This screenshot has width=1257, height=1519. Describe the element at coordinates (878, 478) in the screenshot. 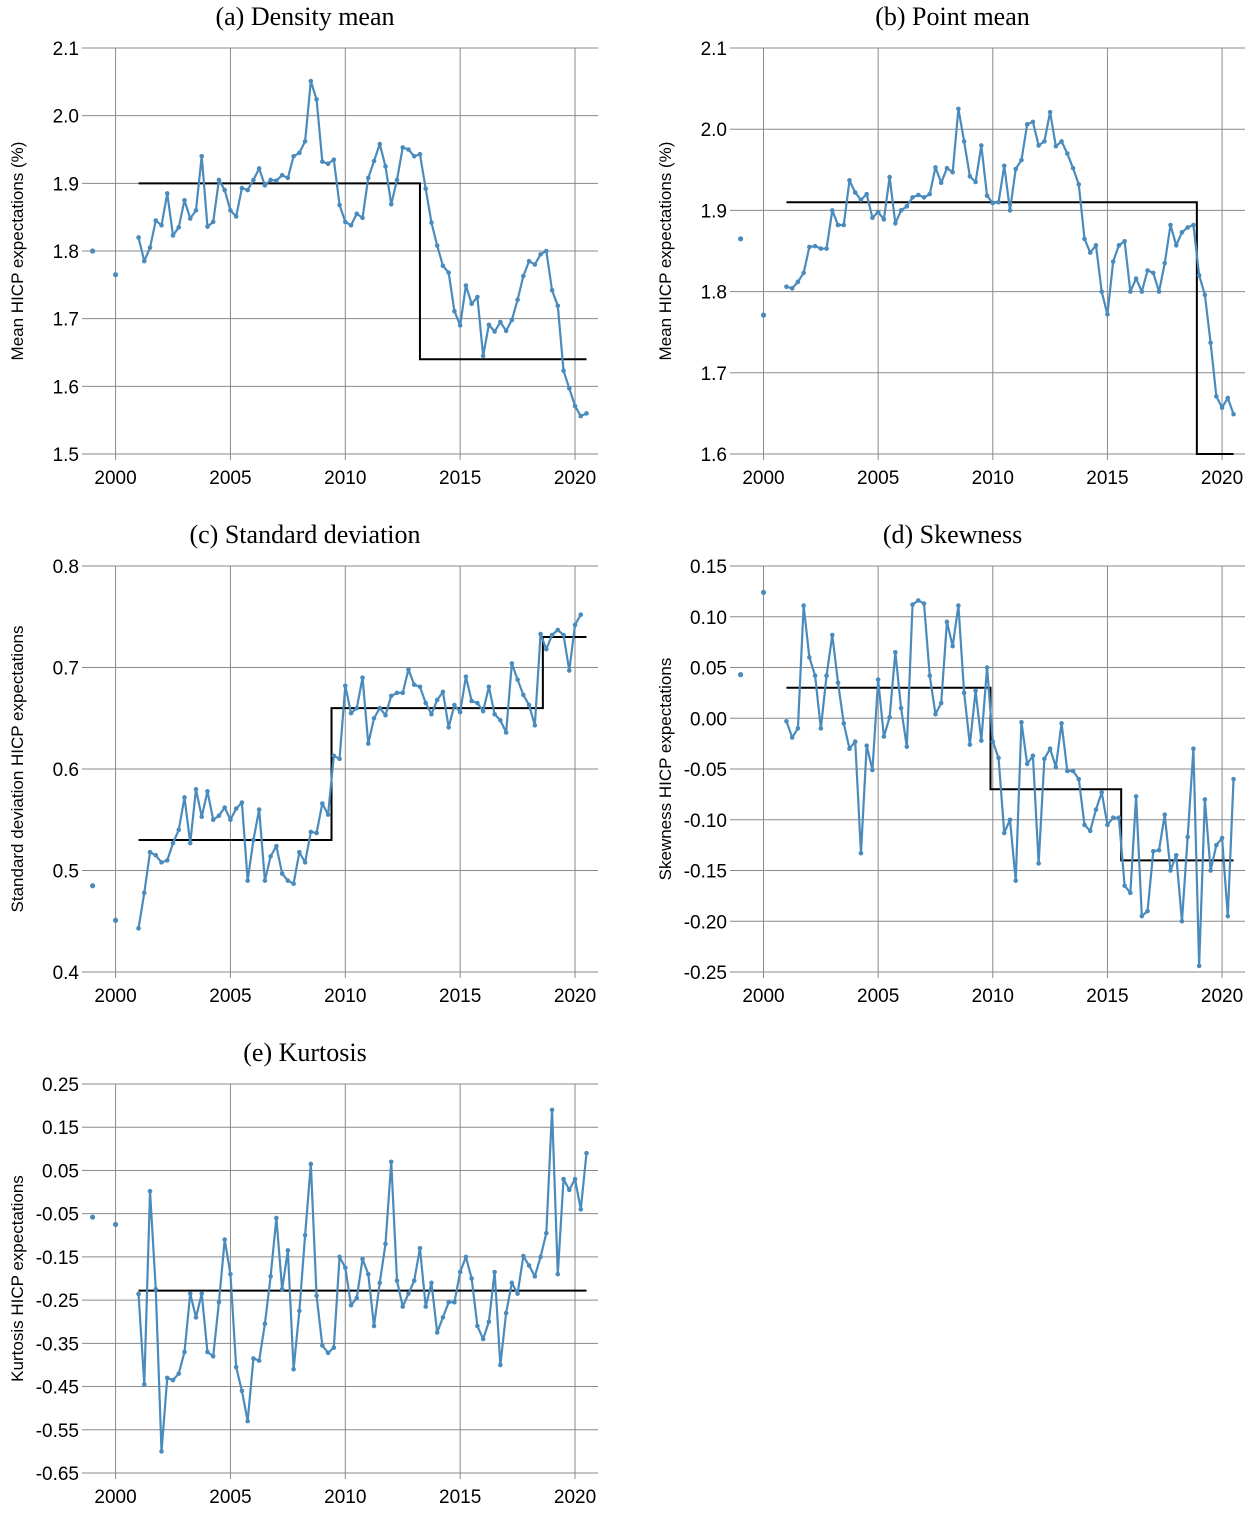

I see `x-tick-label: 2005` at that location.